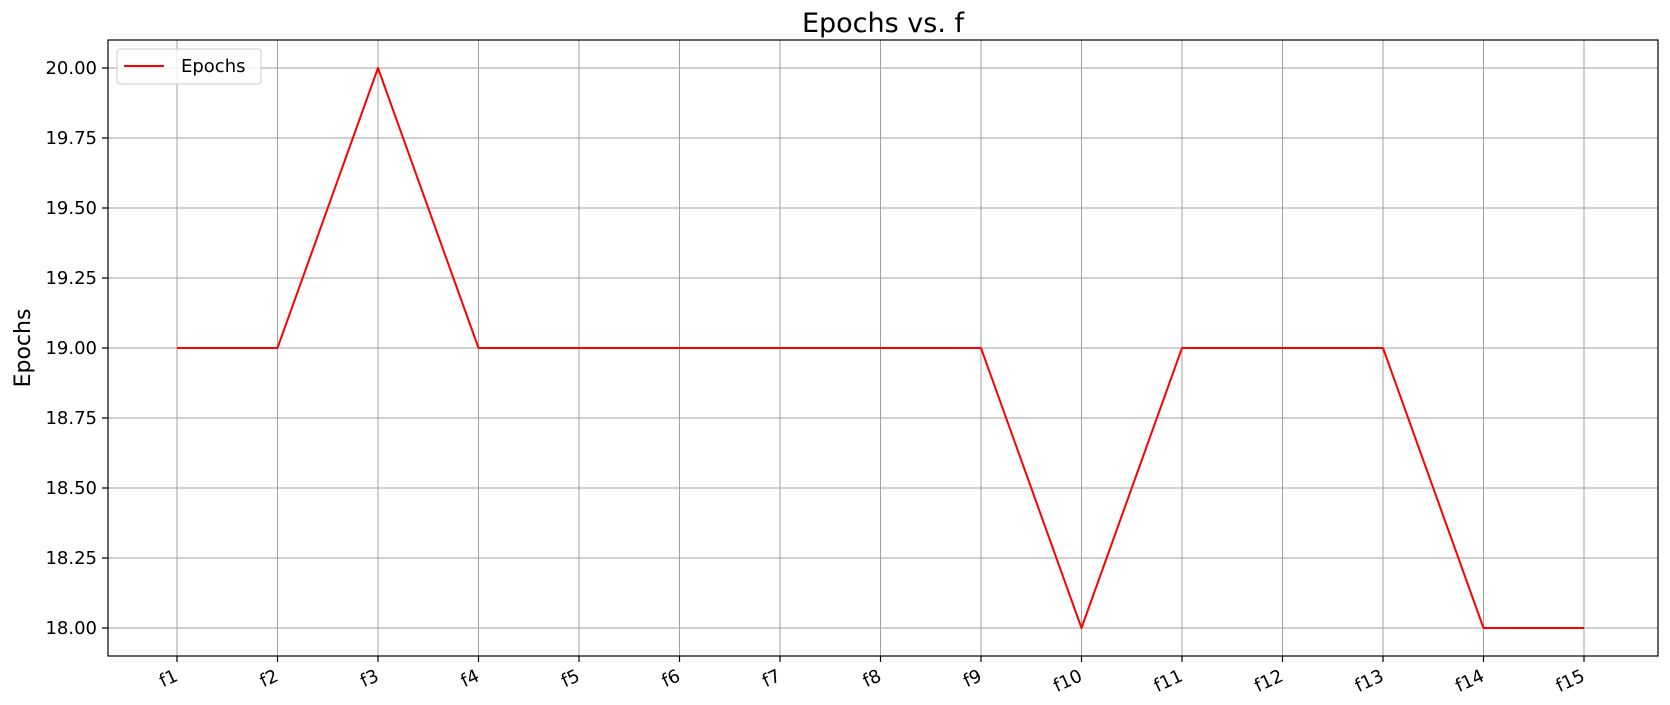 The width and height of the screenshot is (1670, 705). What do you see at coordinates (71, 278) in the screenshot?
I see `y-tick-label: 19.25` at bounding box center [71, 278].